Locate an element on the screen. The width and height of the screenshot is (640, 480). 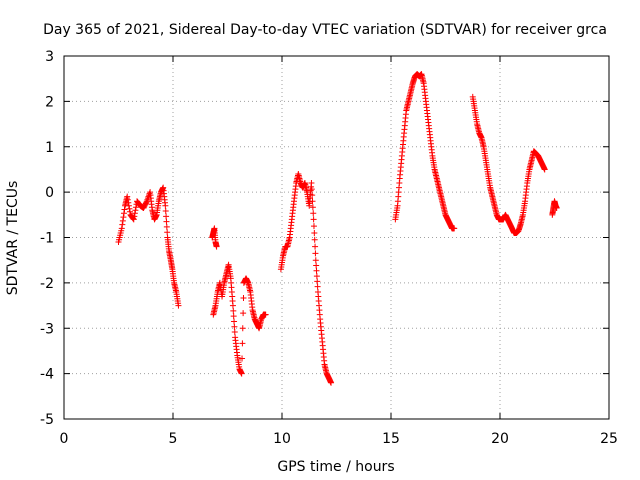
x-tick-label: 0 is located at coordinates (64, 439).